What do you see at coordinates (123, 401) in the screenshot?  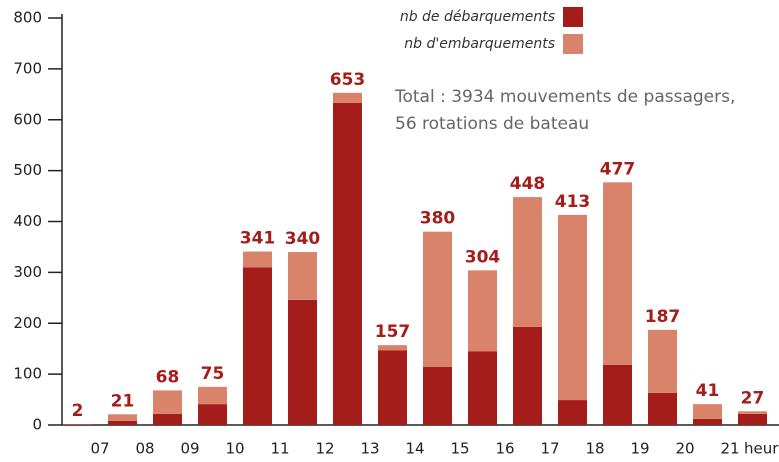 I see `total-label: 21` at bounding box center [123, 401].